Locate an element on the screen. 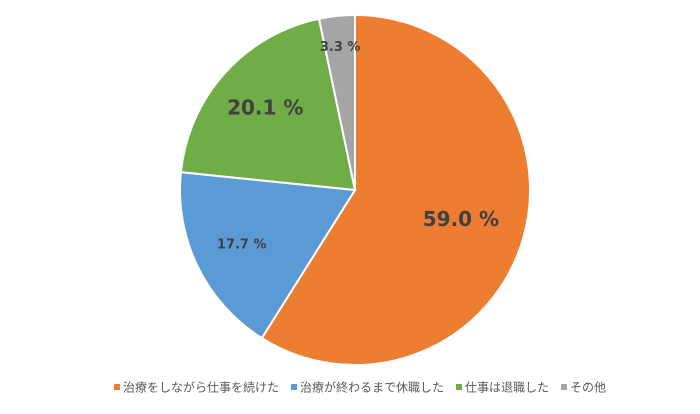 This screenshot has height=414, width=700. value-label: 59.0 % is located at coordinates (461, 219).